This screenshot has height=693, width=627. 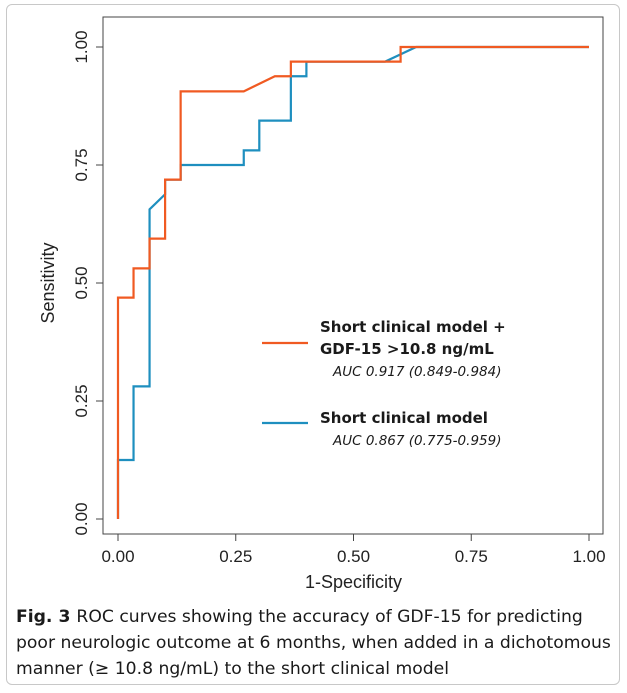 I want to click on legend-label: GDF-15 >10.8 ng/mL, so click(x=407, y=349).